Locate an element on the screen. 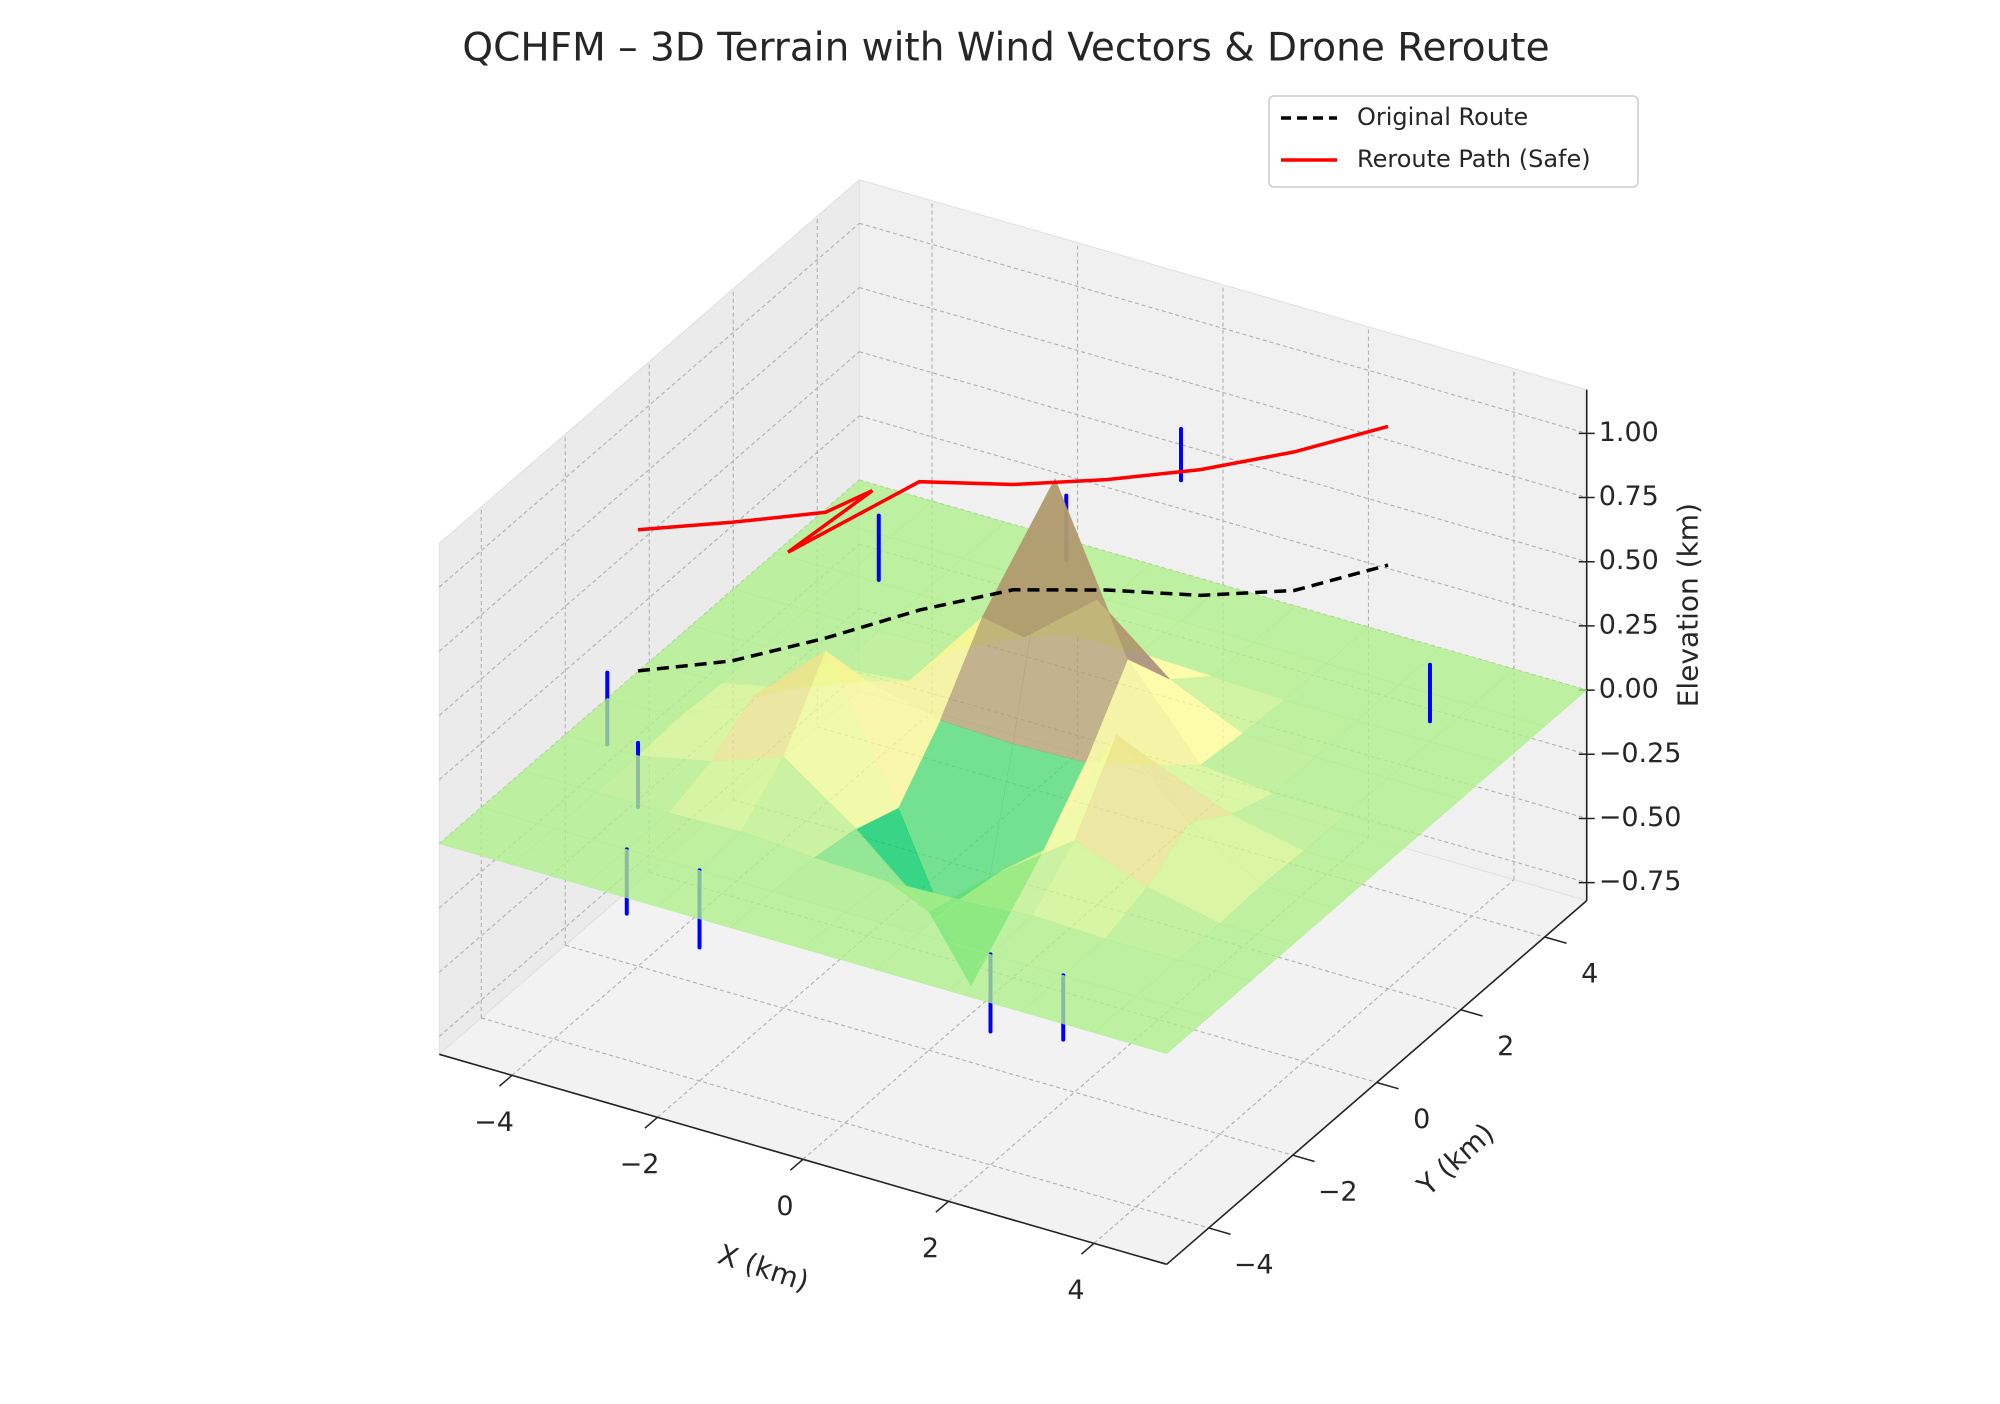  y-tick-label: −2 is located at coordinates (1338, 1192).